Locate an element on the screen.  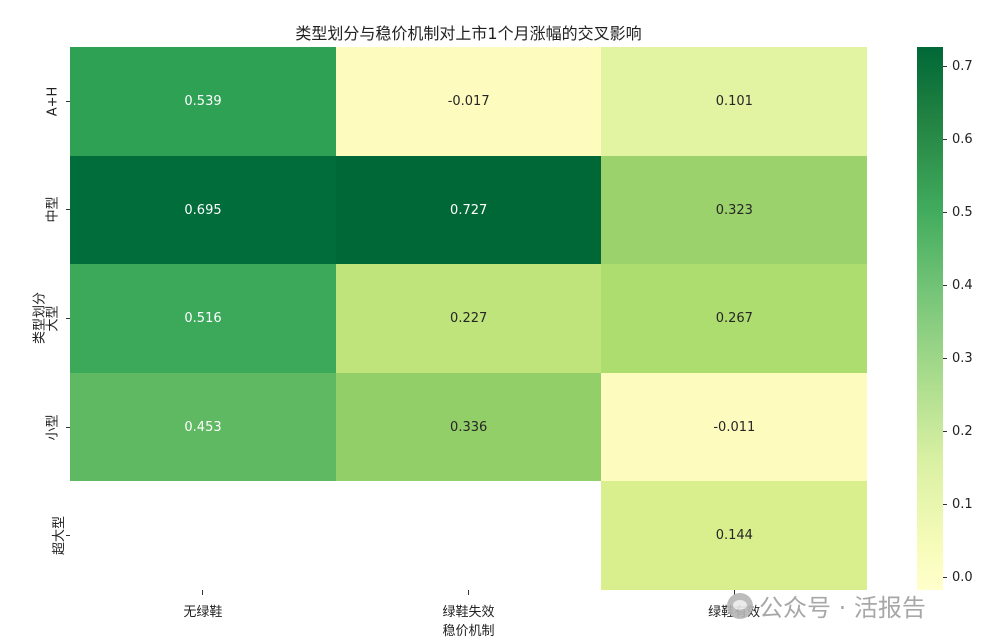
heatmap-cell: 0.227 is located at coordinates (468, 319).